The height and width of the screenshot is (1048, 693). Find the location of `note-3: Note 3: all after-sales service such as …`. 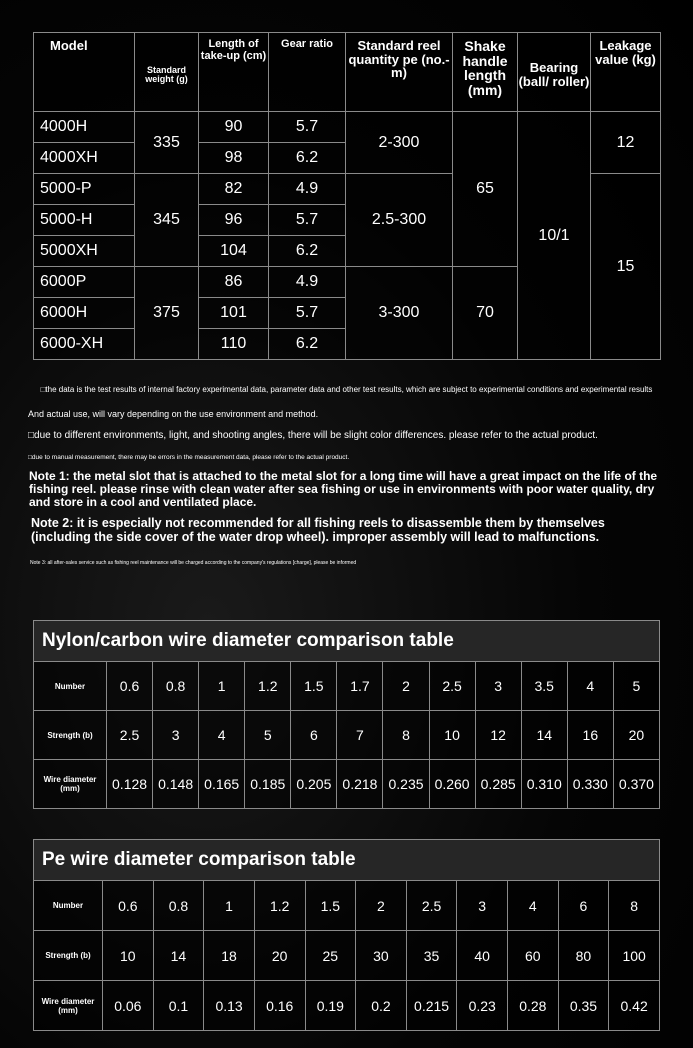

note-3: Note 3: all after-sales service such as … is located at coordinates (193, 563).